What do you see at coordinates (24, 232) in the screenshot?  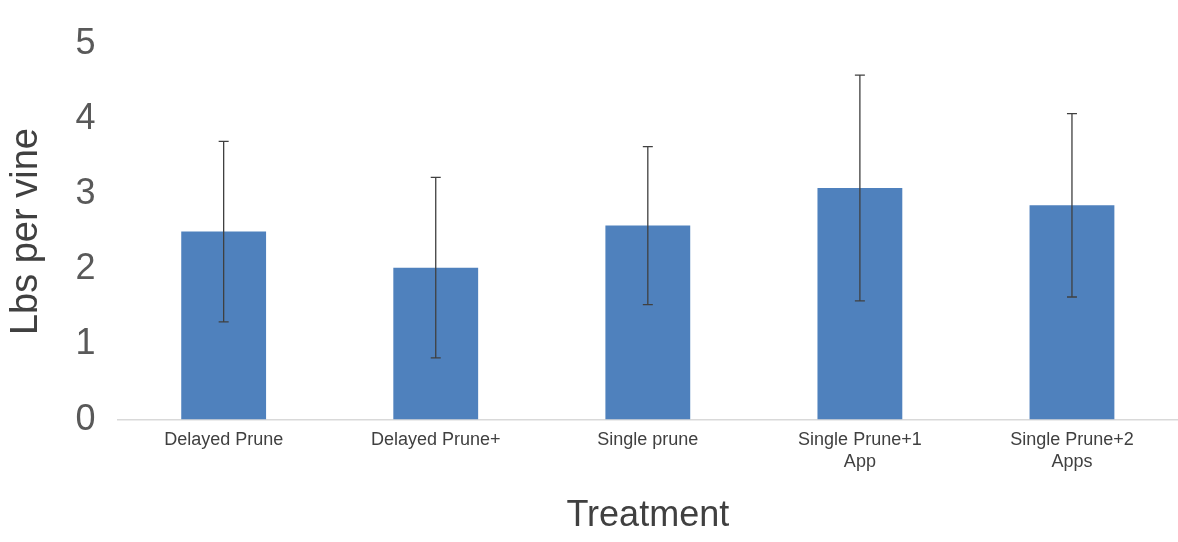 I see `y-axis-title: Lbs per vine` at bounding box center [24, 232].